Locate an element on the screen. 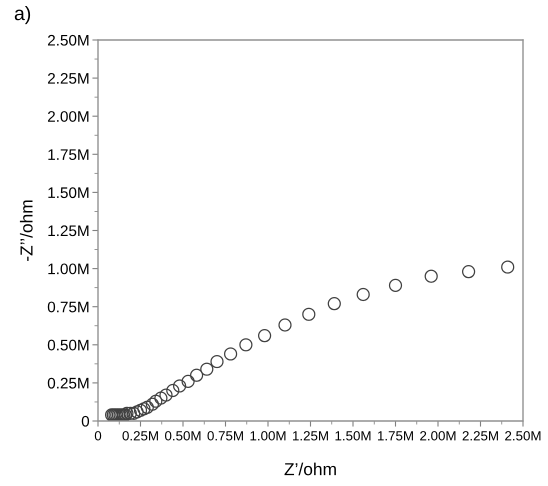  x-tick-label: 0.50M is located at coordinates (182, 436).